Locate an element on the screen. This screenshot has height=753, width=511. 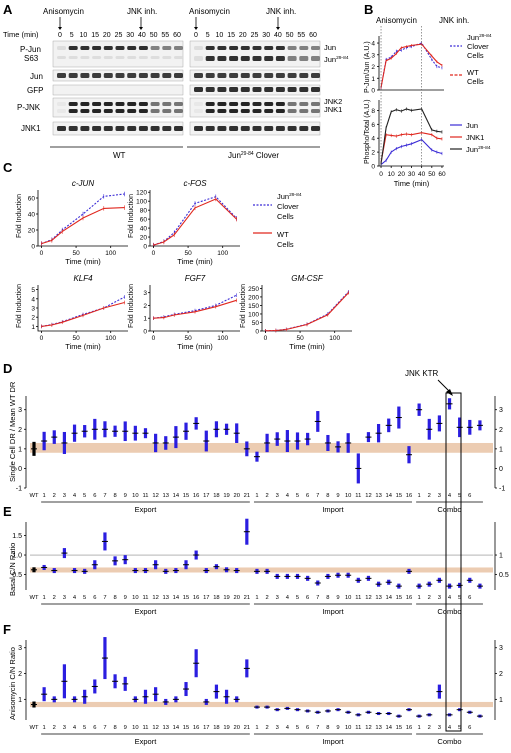
time-tick: 0 is located at coordinates (196, 35).